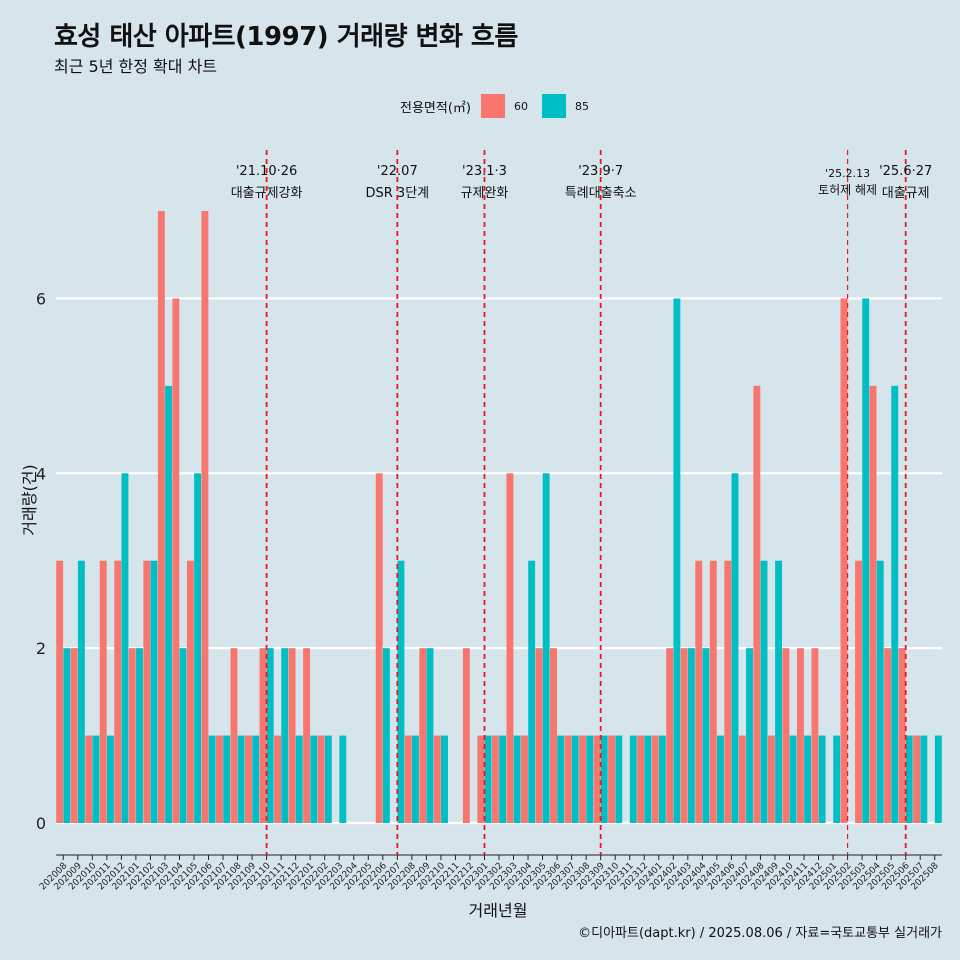  Describe the element at coordinates (435, 108) in the screenshot. I see `legend-title: 전용면적(㎡)` at that location.